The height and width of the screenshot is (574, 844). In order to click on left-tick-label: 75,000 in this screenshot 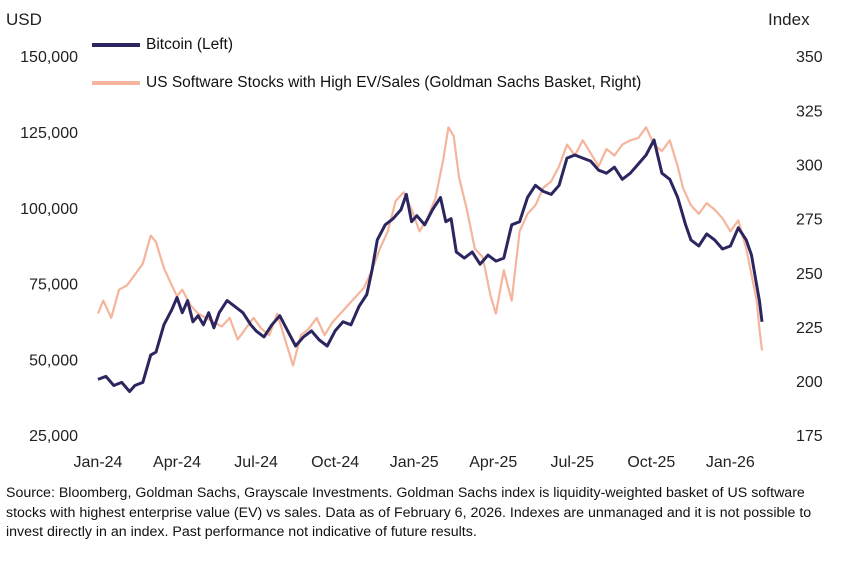, I will do `click(53, 285)`.